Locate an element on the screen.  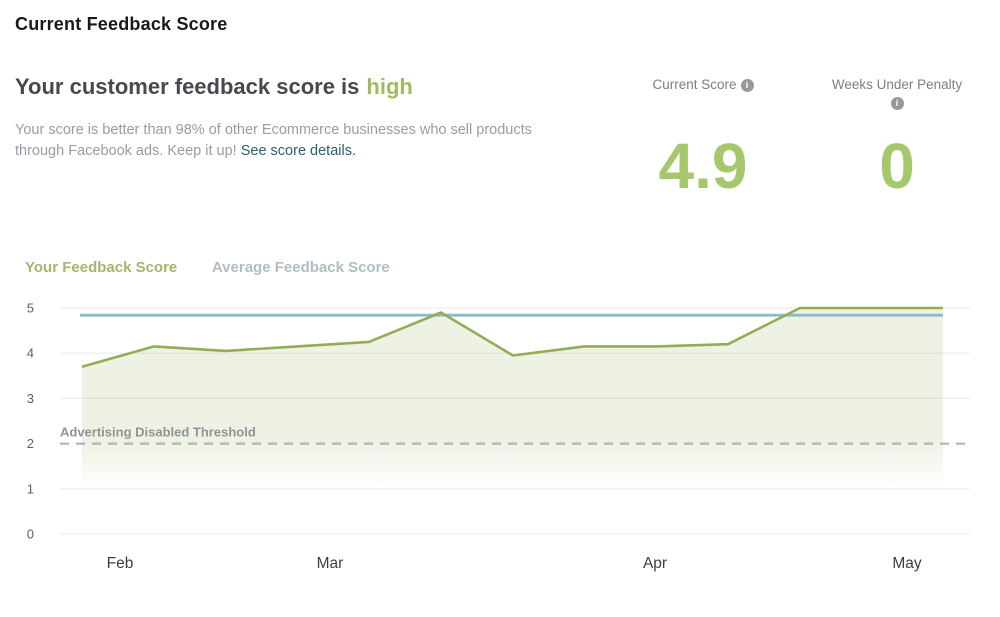
headline-status-high: high is located at coordinates (389, 86).